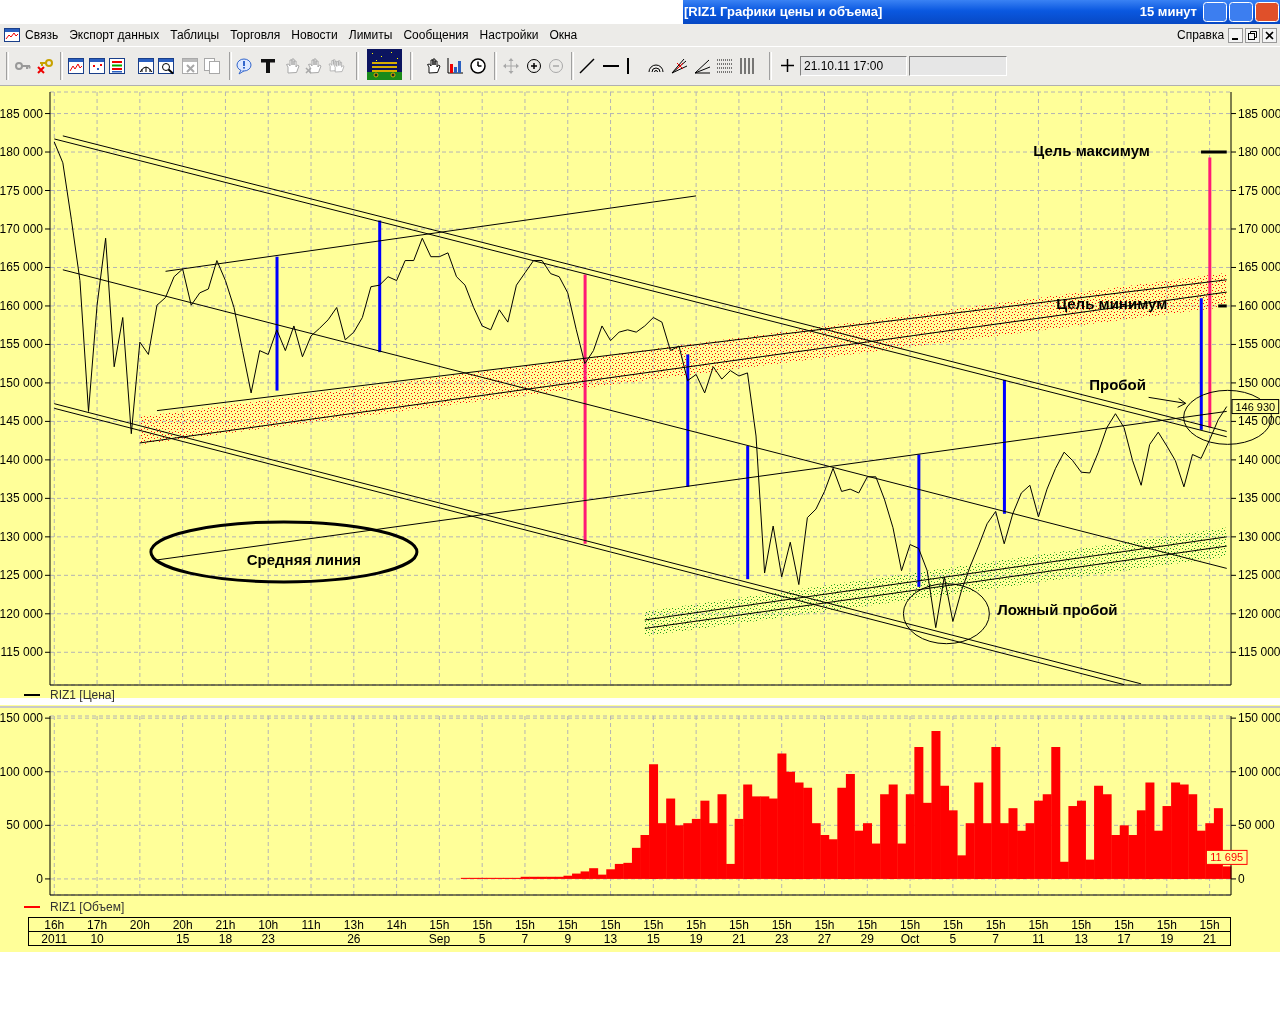  I want to click on y-tick-label: 115 000, so click(22, 652).